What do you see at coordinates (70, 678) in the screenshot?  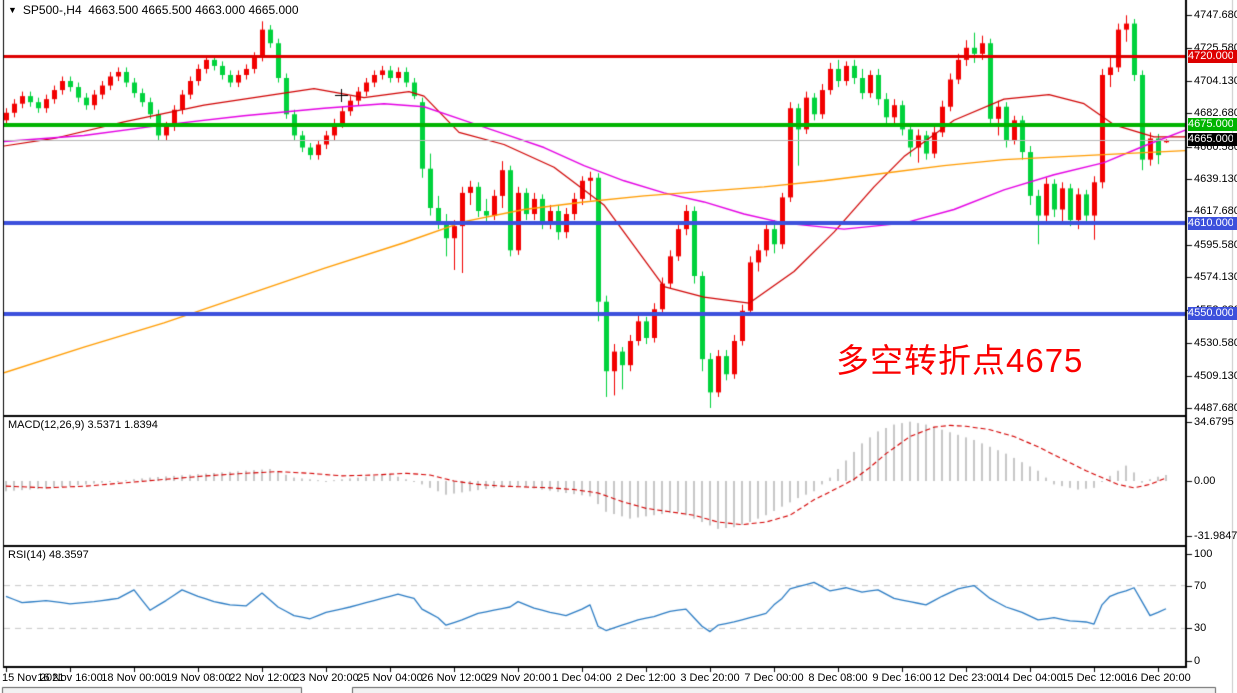 I see `time-axis-label: 16 Nov 16:00` at bounding box center [70, 678].